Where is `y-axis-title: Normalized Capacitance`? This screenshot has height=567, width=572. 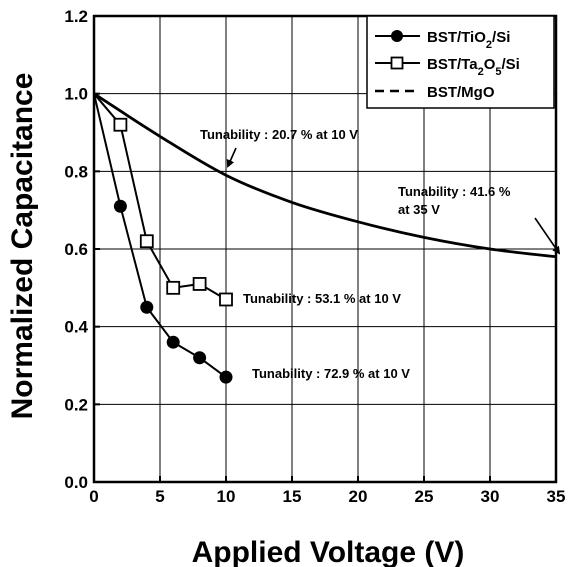
y-axis-title: Normalized Capacitance is located at coordinates (22, 246).